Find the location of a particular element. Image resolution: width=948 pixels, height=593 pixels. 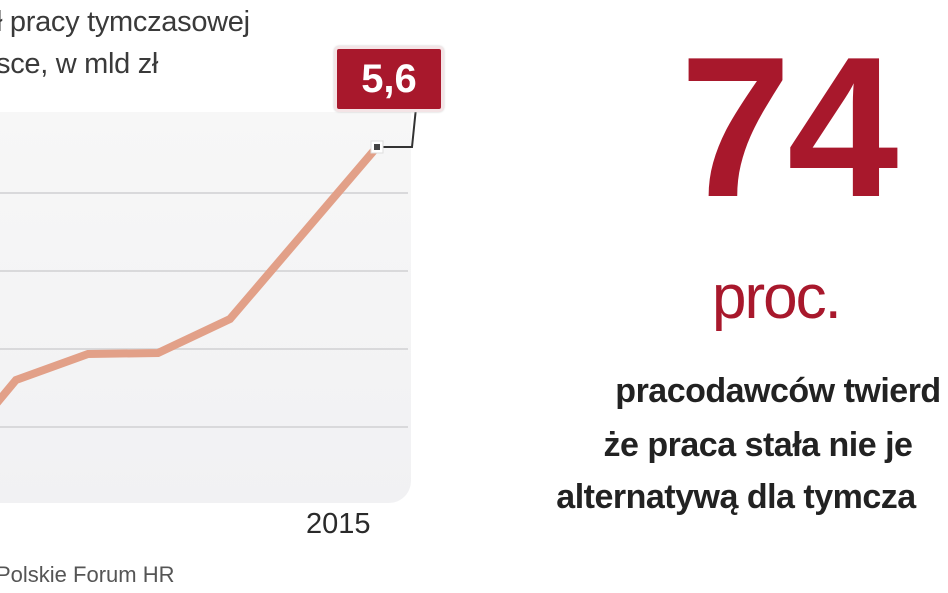

stat-unit: proc. is located at coordinates (777, 297).